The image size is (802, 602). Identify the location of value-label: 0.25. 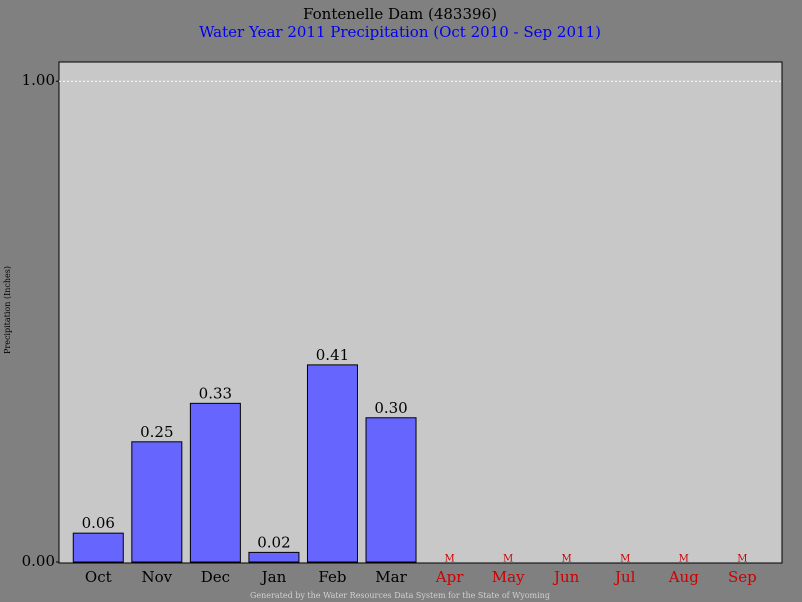
(156, 432).